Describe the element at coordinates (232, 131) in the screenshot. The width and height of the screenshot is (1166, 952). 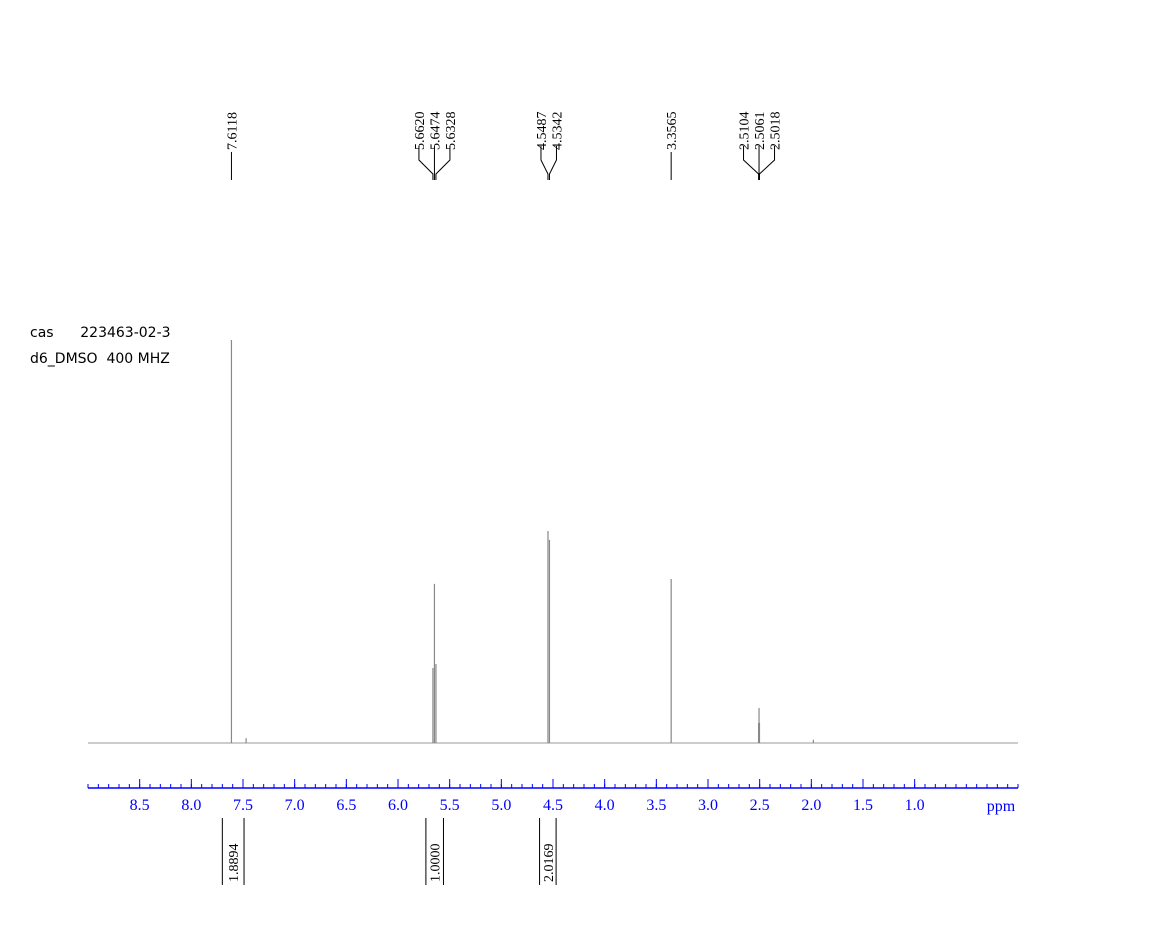
I see `peak-label: 7.6118` at that location.